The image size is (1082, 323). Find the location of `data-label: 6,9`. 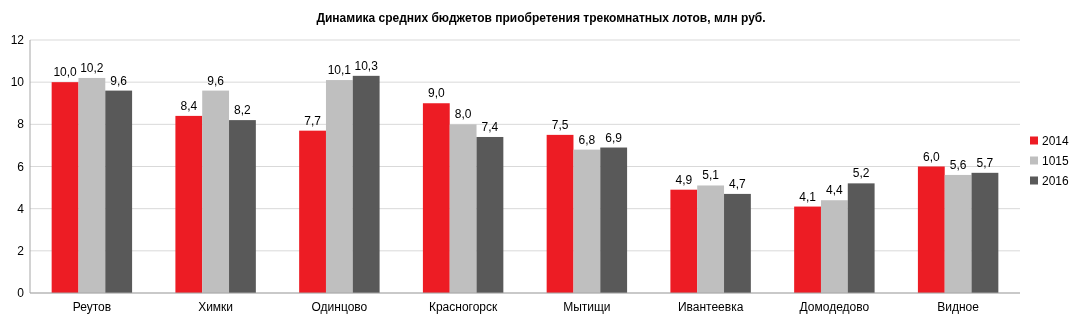

data-label: 6,9 is located at coordinates (614, 137).